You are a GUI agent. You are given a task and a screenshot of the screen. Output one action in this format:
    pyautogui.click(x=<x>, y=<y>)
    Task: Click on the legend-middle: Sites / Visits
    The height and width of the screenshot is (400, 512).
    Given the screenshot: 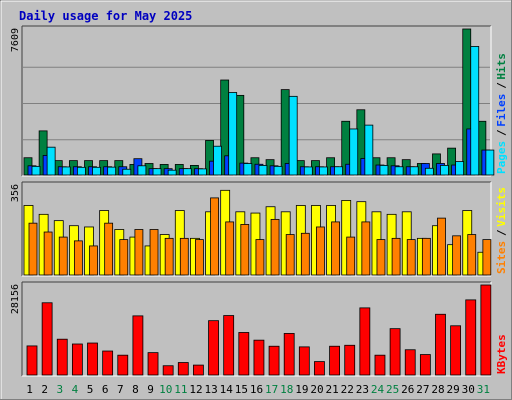 What is the action you would take?
    pyautogui.click(x=501, y=230)
    